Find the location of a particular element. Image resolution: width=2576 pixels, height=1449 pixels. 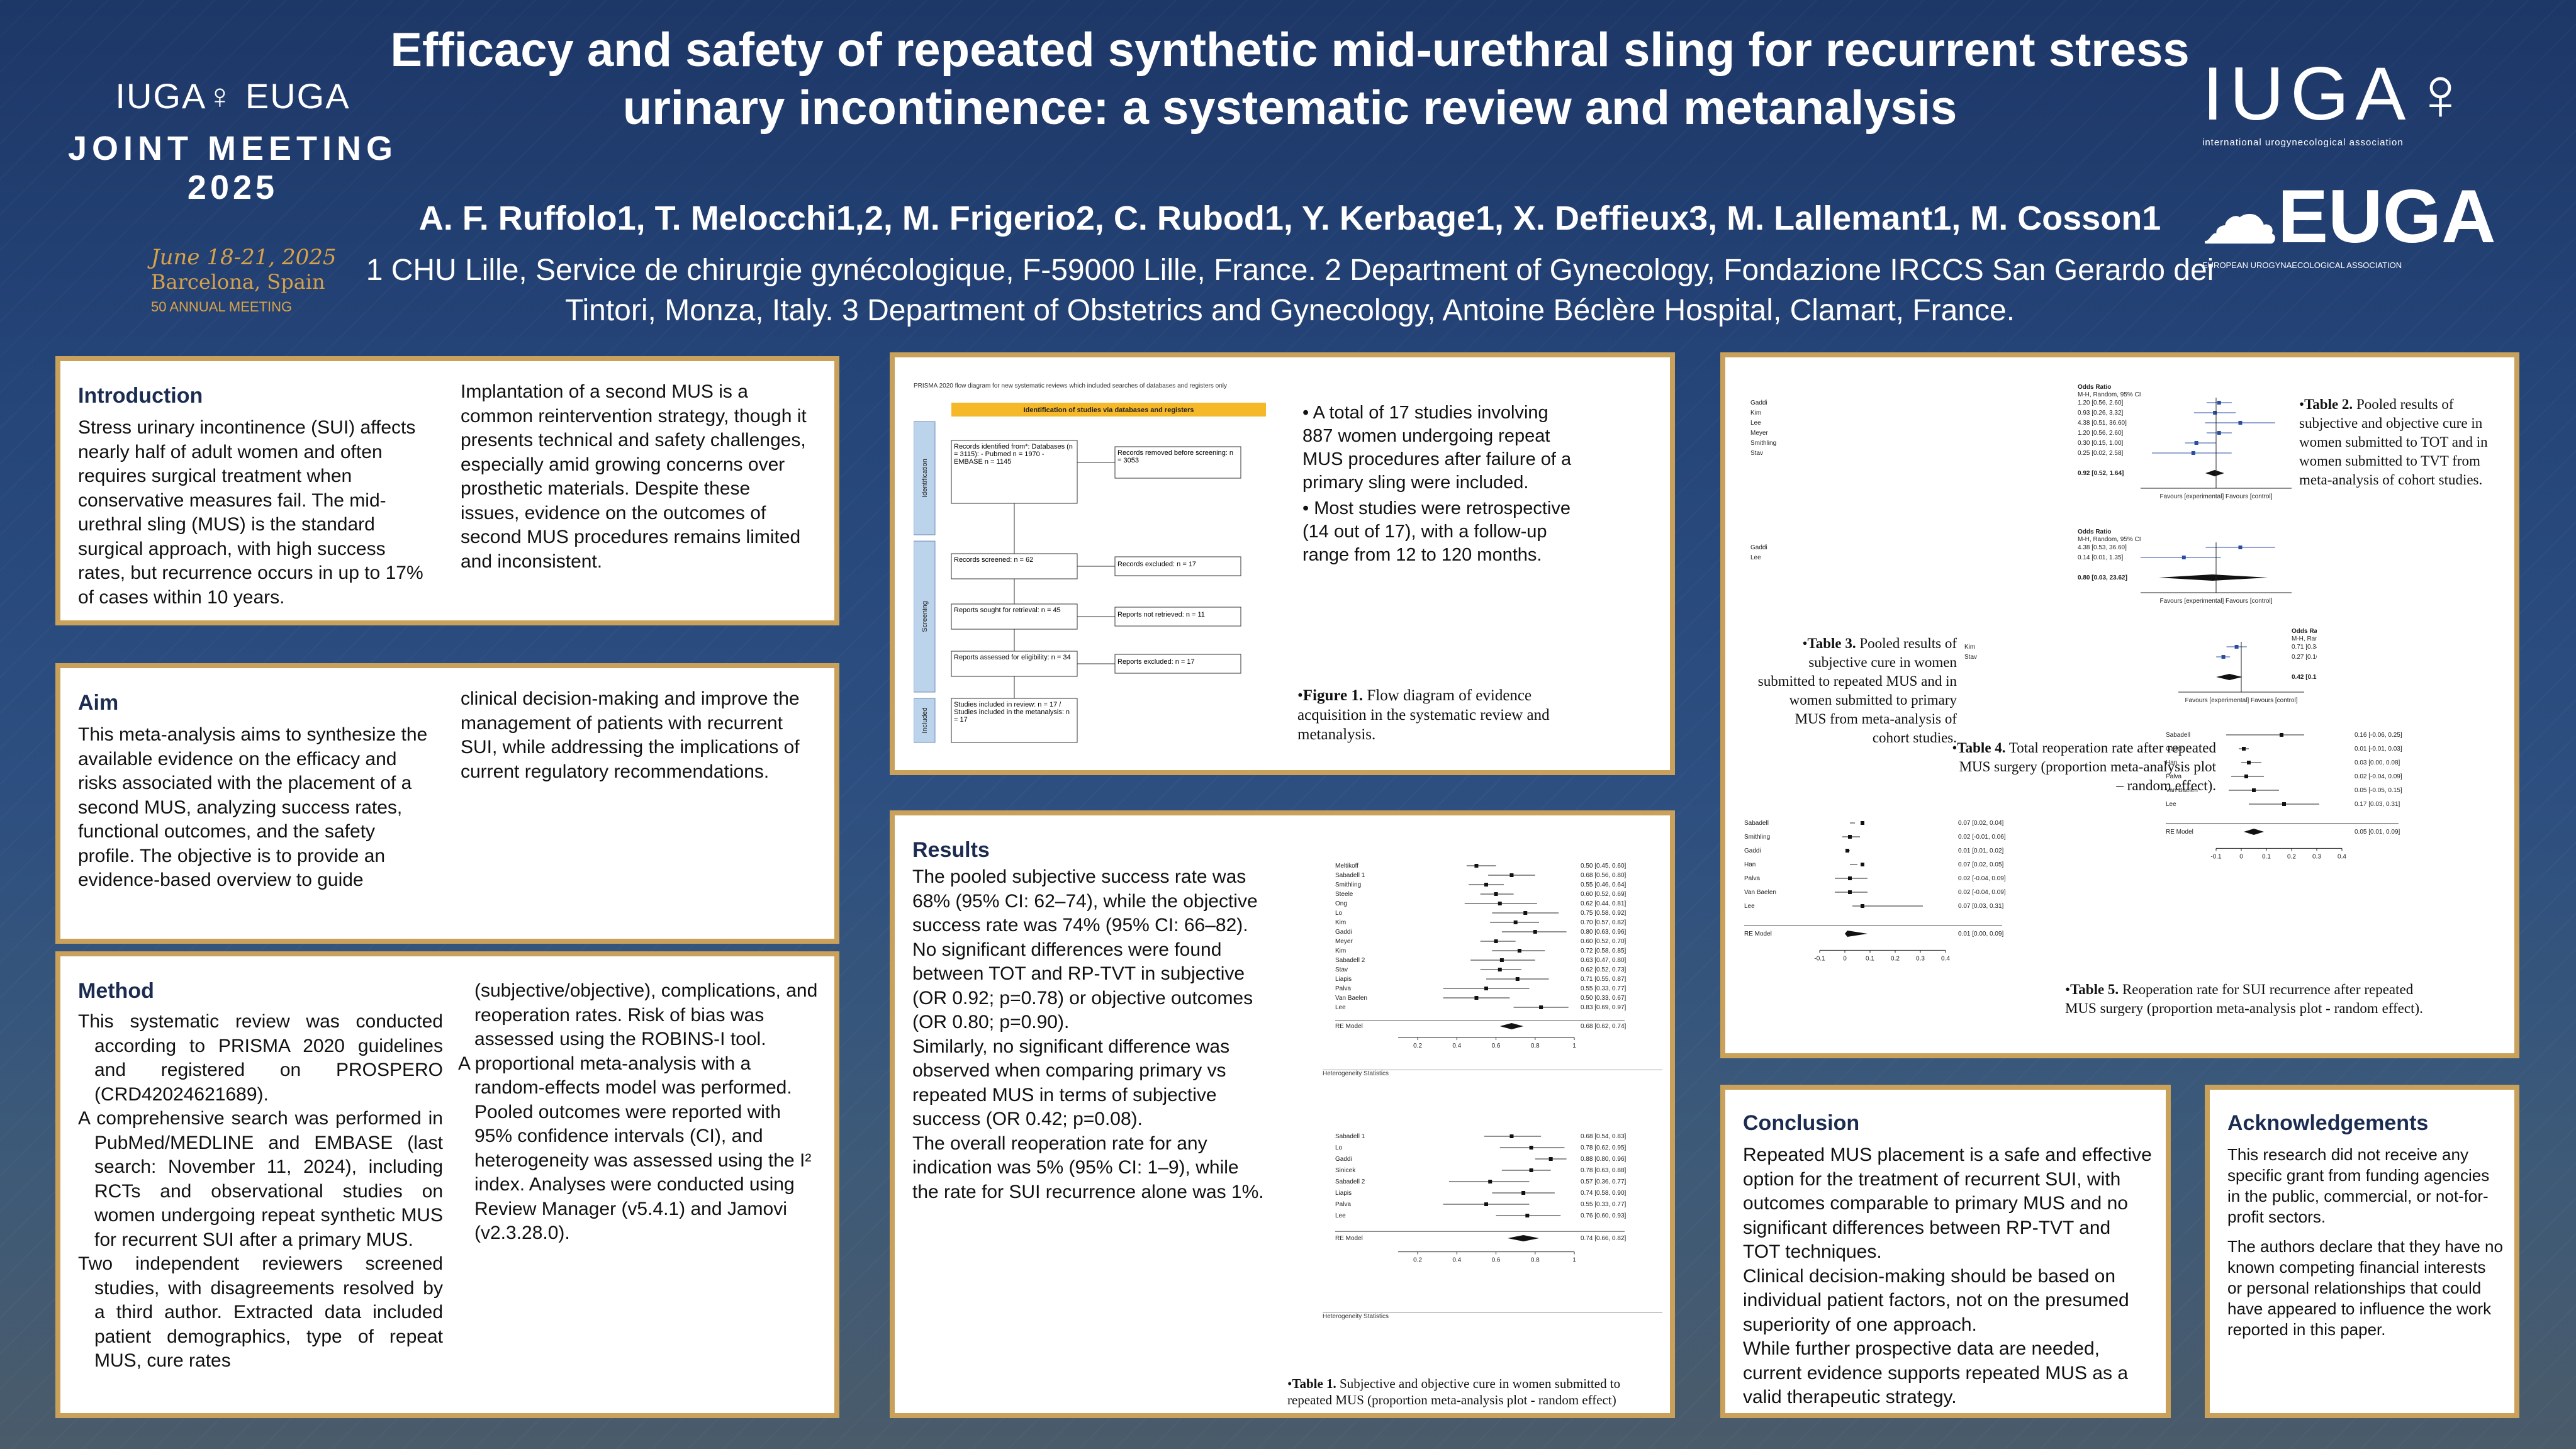

prisma-phase-screening is located at coordinates (925, 616).